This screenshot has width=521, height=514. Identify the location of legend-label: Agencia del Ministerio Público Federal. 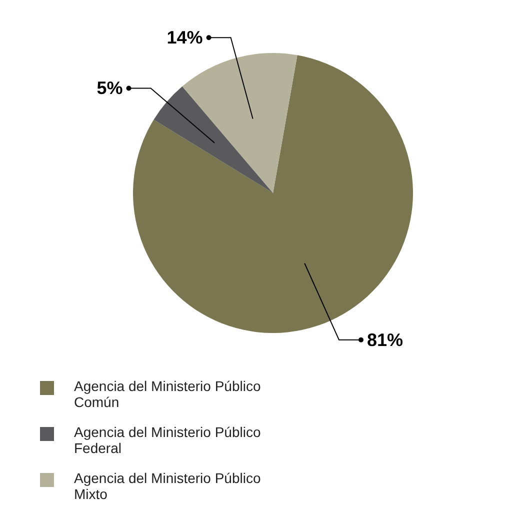
(168, 440).